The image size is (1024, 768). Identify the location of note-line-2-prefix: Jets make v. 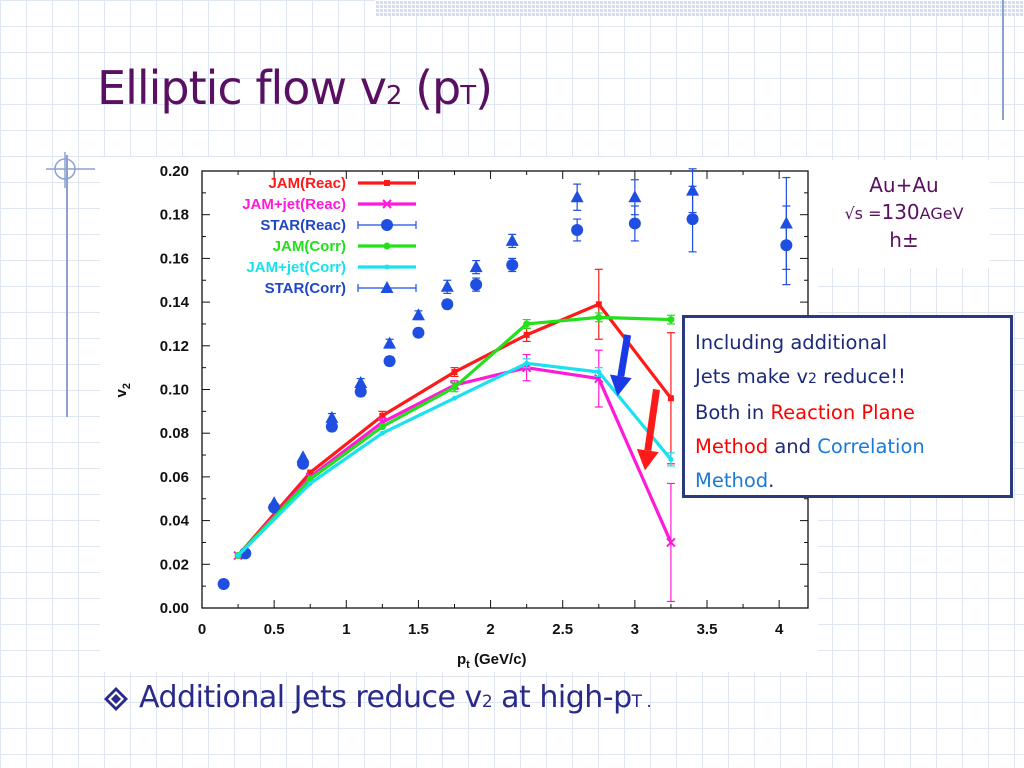
(752, 376).